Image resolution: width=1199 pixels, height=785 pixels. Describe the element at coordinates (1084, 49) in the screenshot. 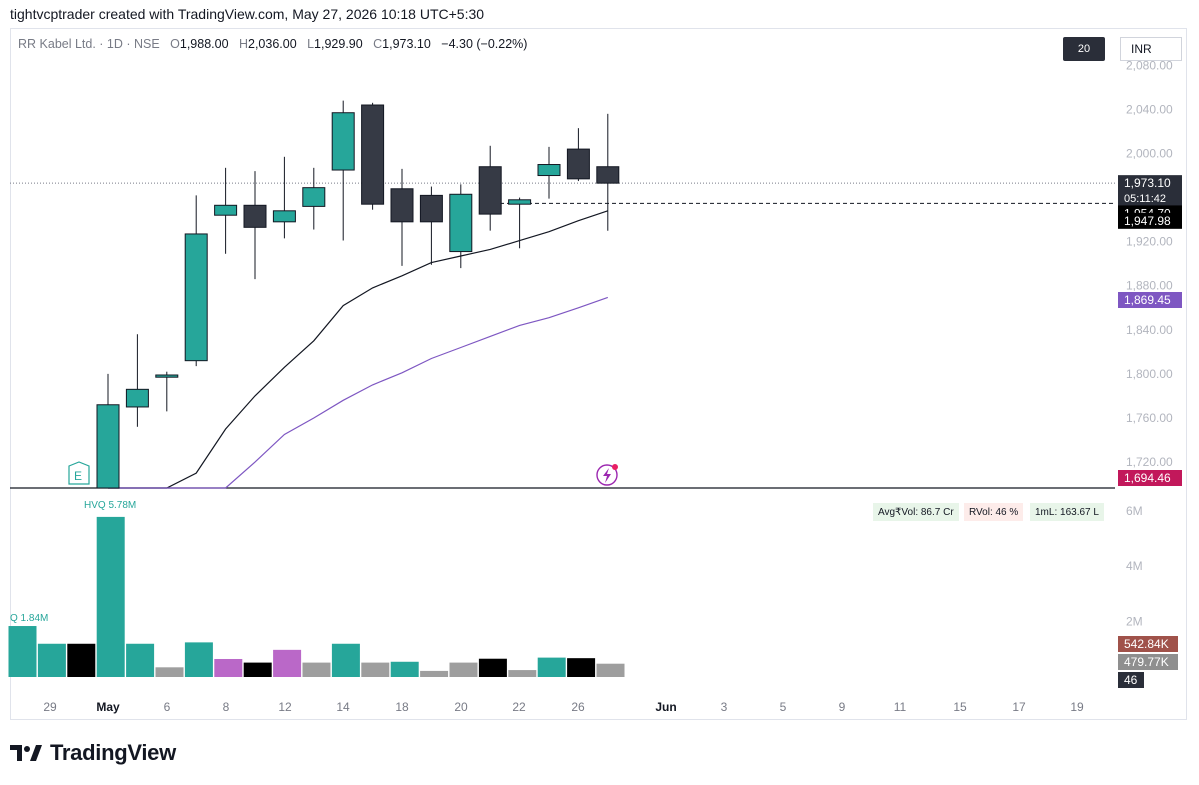

I see `interval-badge: 20` at that location.